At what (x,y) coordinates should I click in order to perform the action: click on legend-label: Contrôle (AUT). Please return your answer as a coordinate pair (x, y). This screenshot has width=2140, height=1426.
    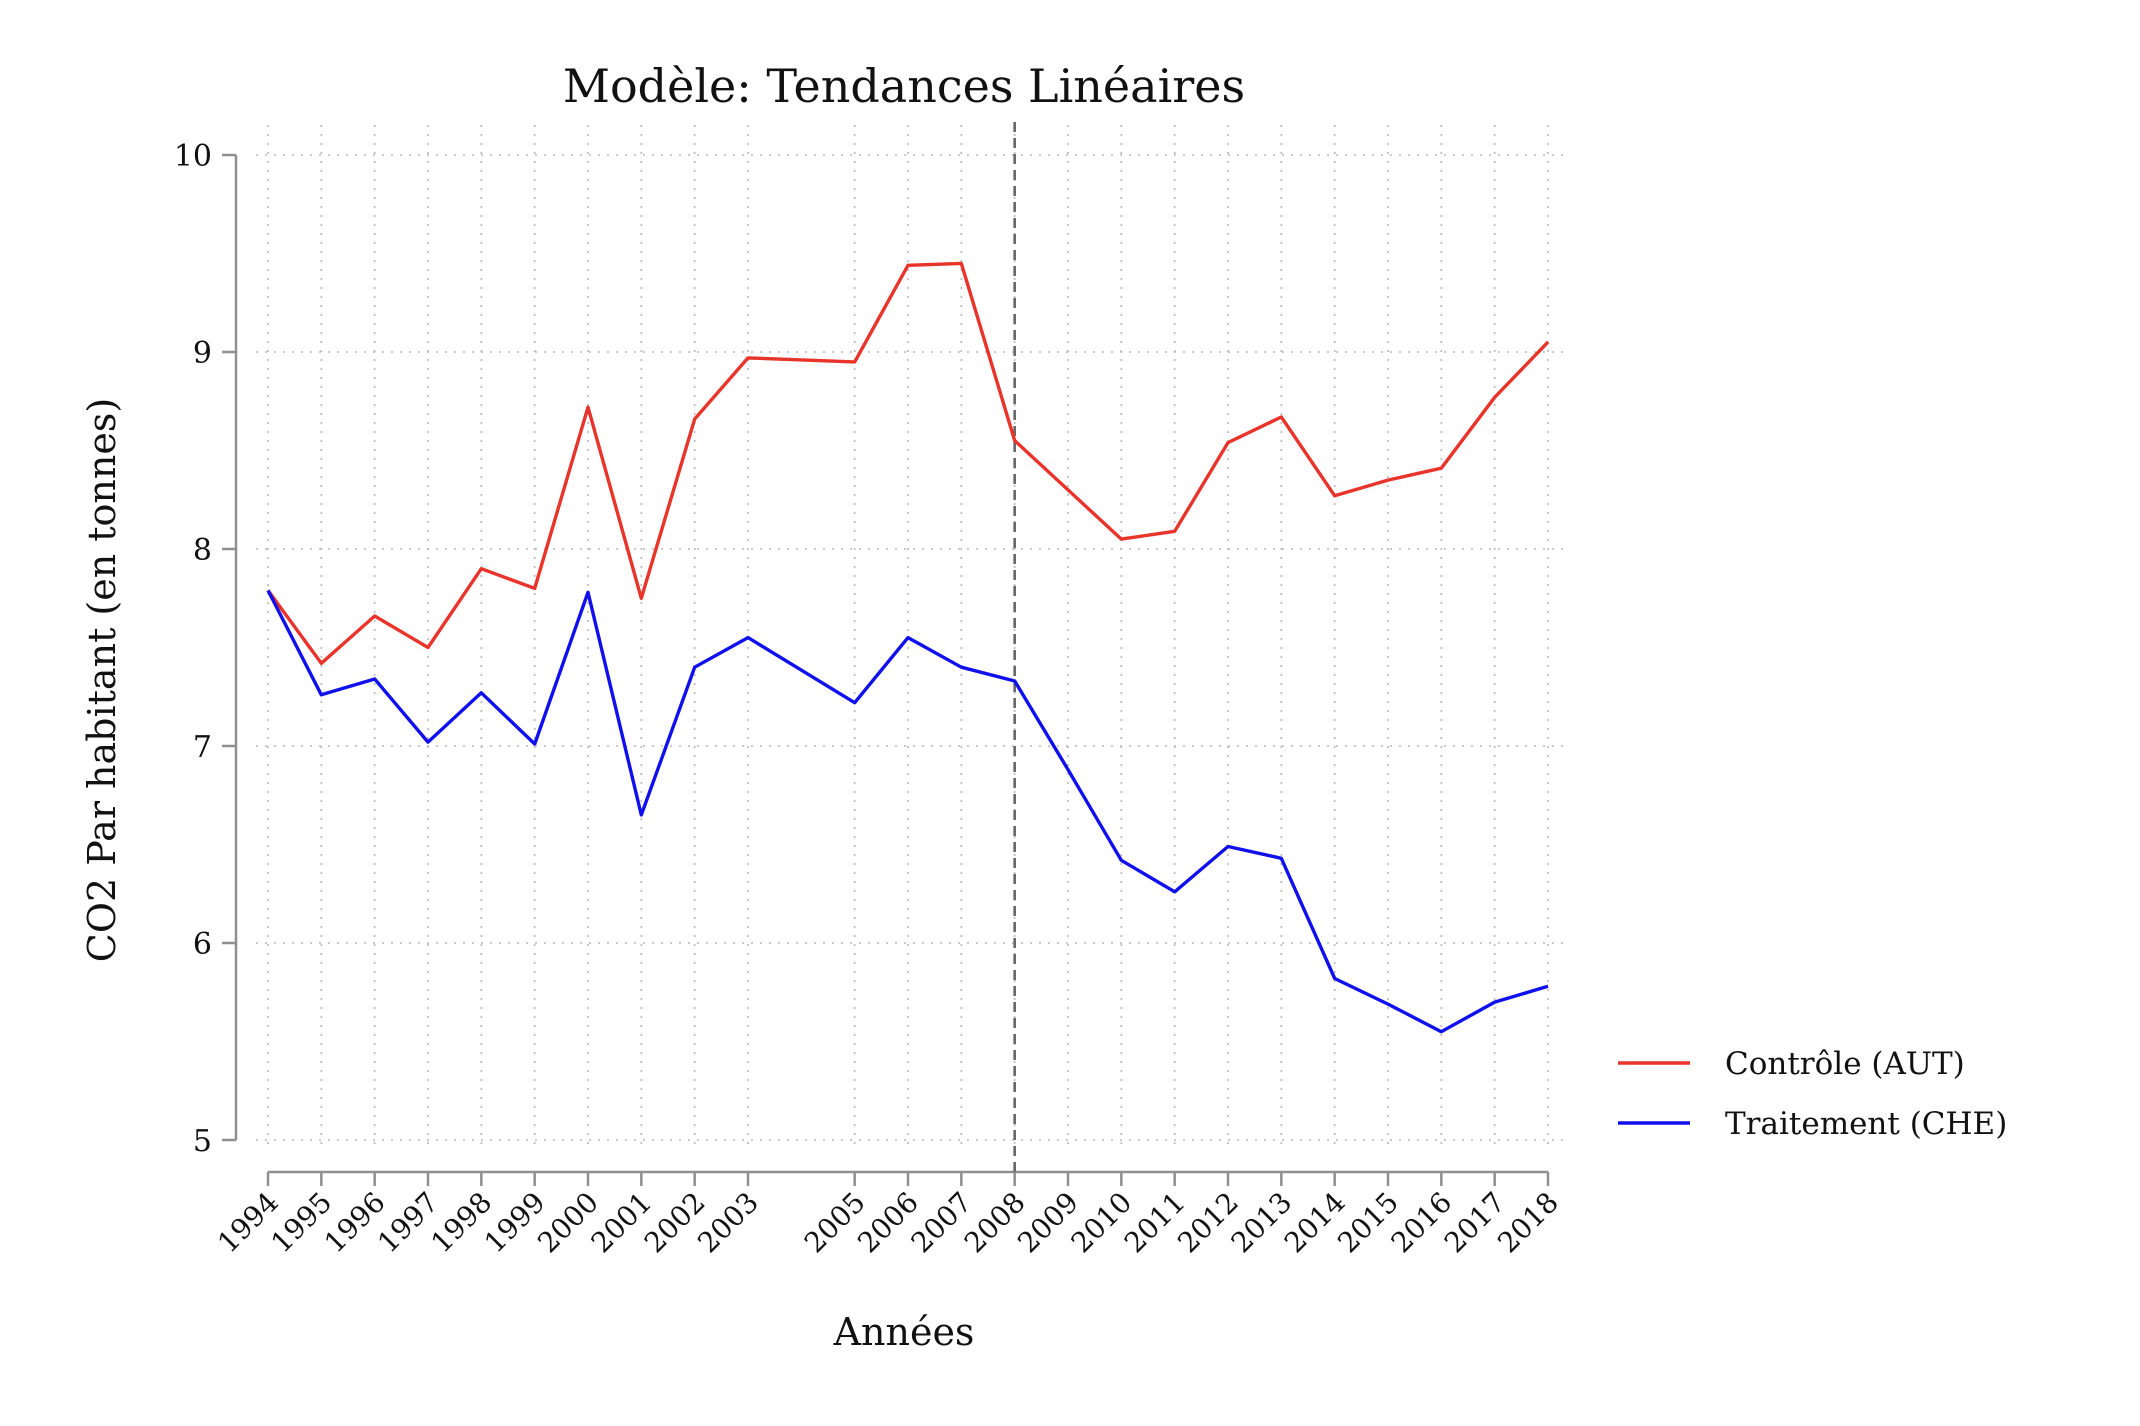
    Looking at the image, I should click on (1845, 1064).